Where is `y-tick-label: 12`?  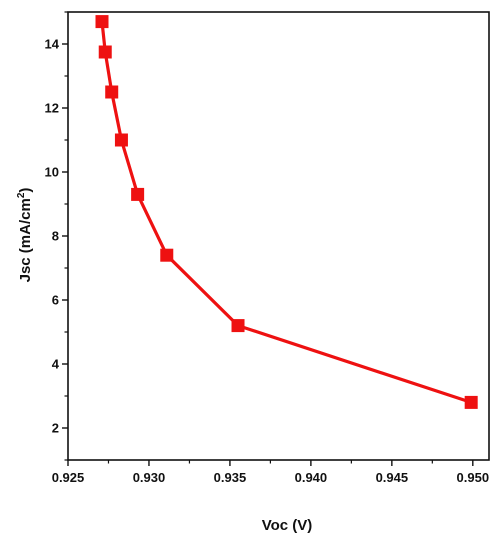 y-tick-label: 12 is located at coordinates (52, 108).